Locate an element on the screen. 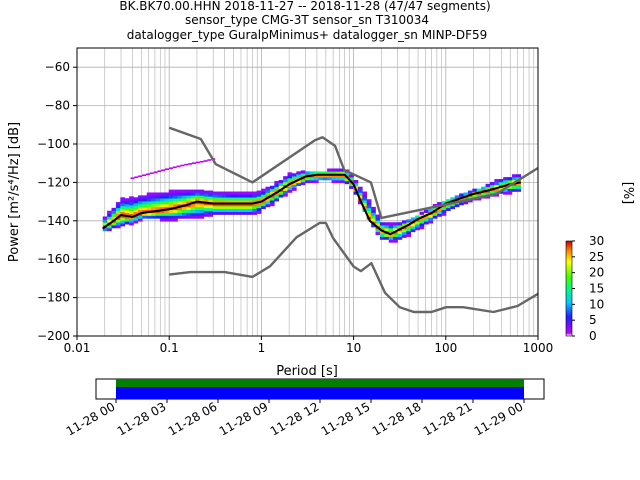 The width and height of the screenshot is (640, 480). colorbar-tick-label: 25 is located at coordinates (596, 257).